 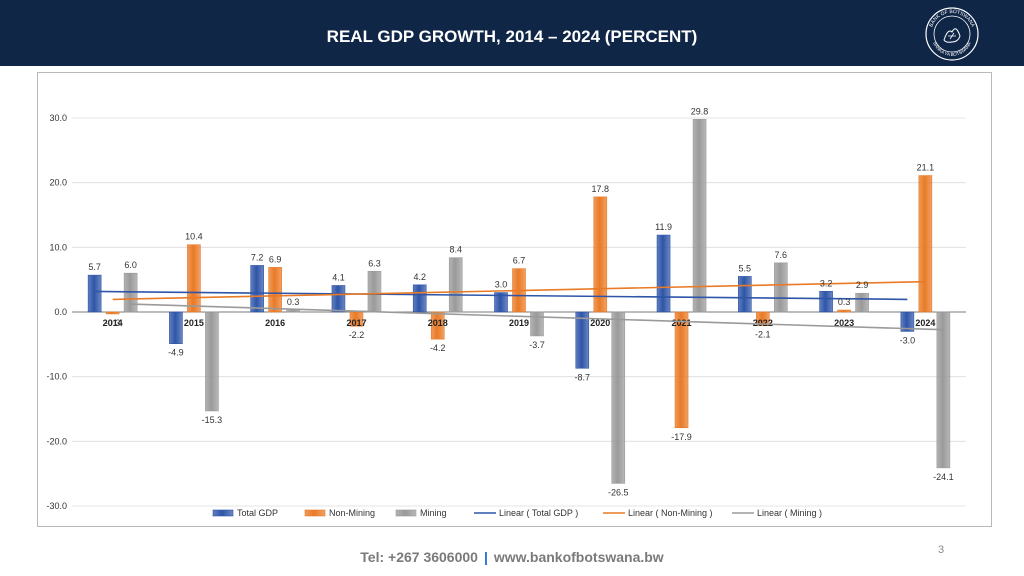 What do you see at coordinates (663, 227) in the screenshot?
I see `data-label-total-gdp: 11.9` at bounding box center [663, 227].